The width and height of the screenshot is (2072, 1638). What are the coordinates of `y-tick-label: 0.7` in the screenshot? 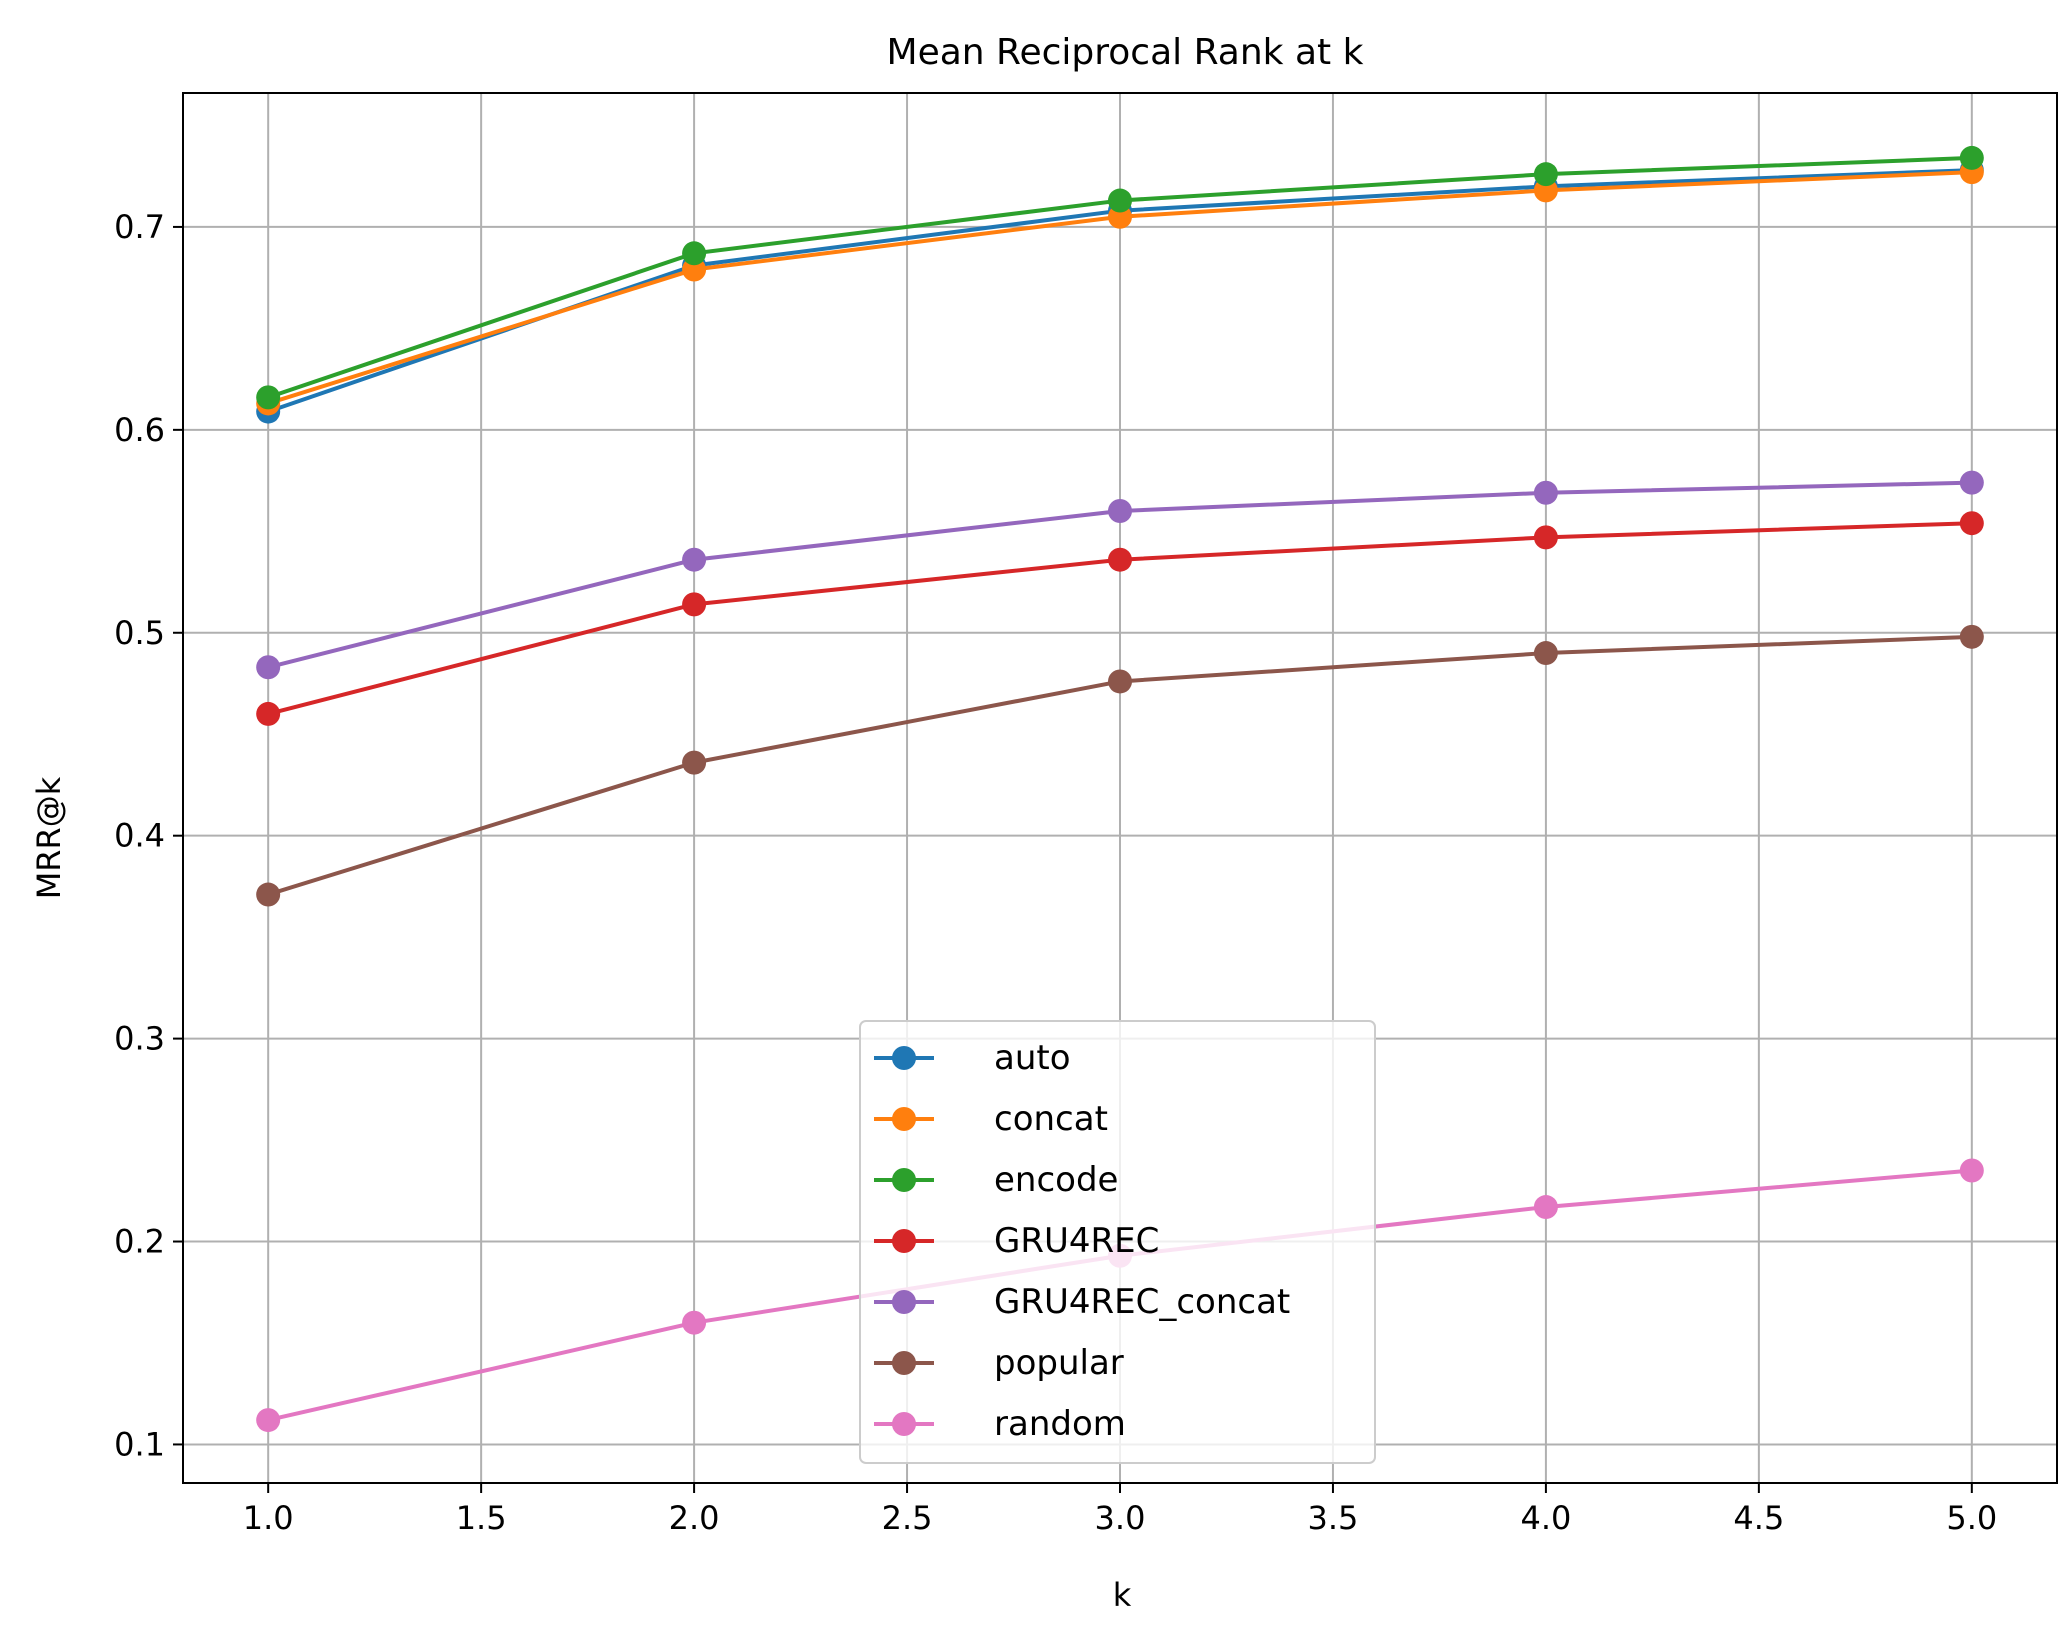 It's located at (139, 227).